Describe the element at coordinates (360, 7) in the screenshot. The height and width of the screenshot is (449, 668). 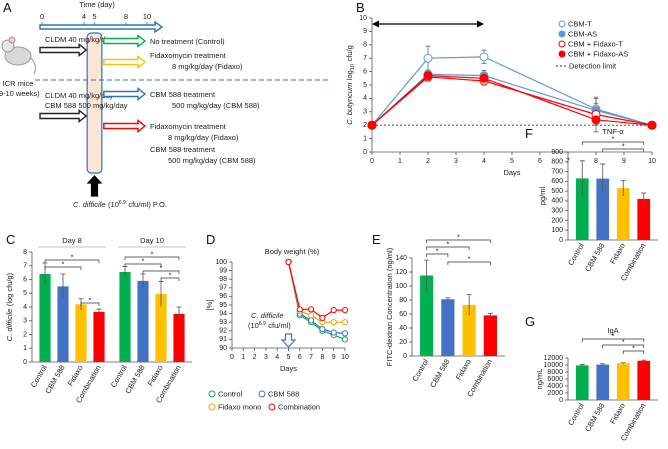
I see `panel-label: B` at that location.